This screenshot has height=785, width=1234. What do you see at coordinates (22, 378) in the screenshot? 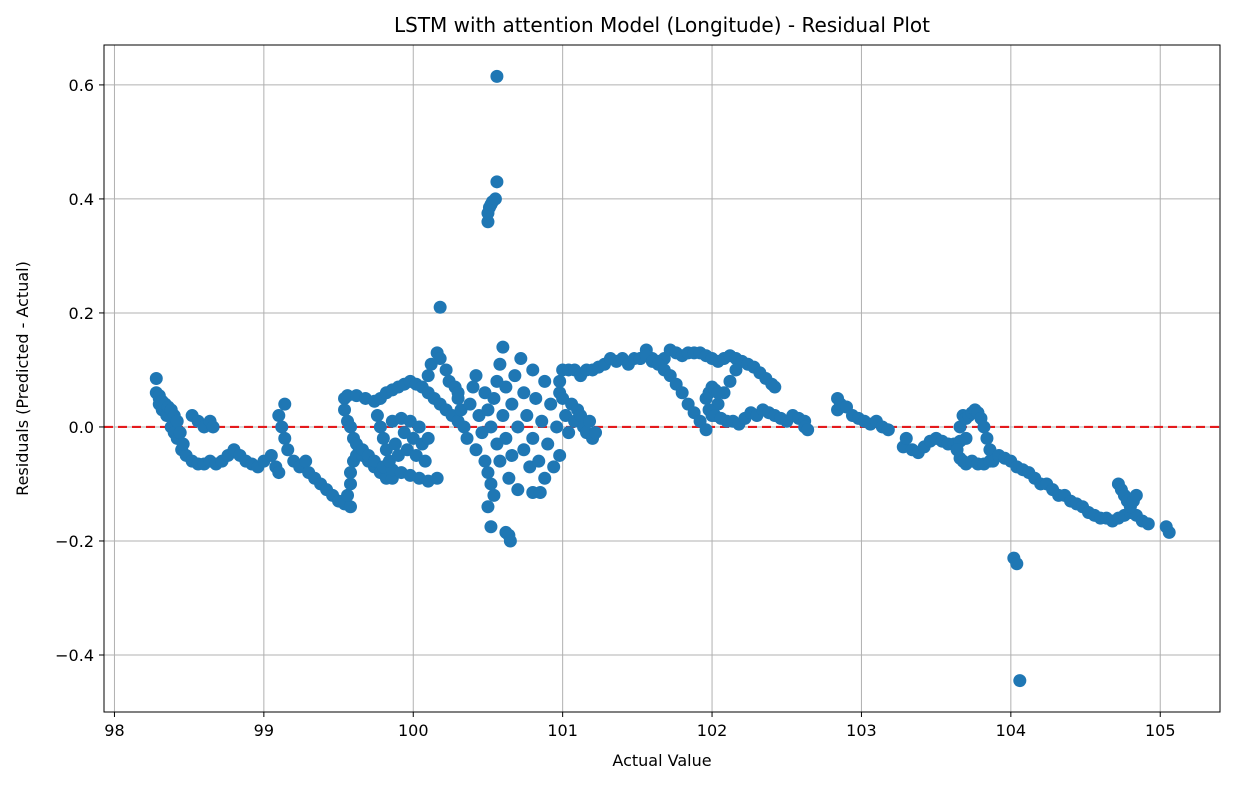
I see `y-axis-label: Residuals (Predicted - Actual)` at bounding box center [22, 378].